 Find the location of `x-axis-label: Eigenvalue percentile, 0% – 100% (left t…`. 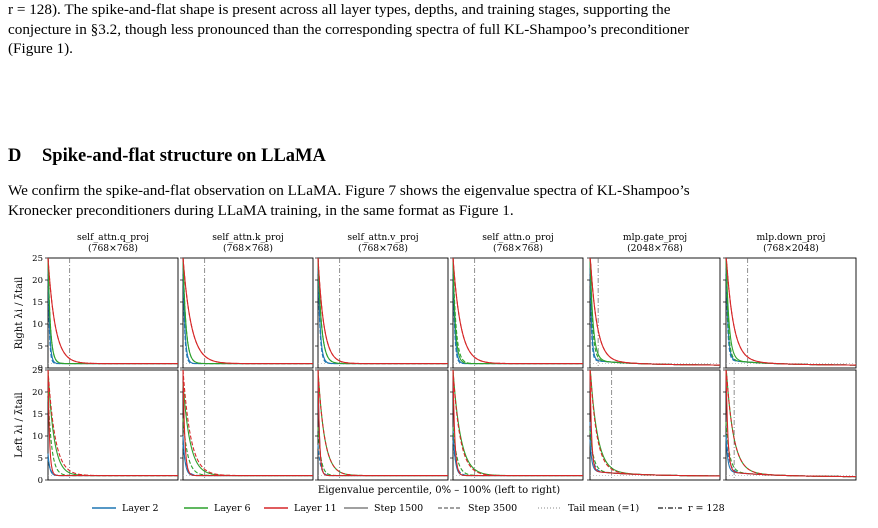

x-axis-label: Eigenvalue percentile, 0% – 100% (left t… is located at coordinates (439, 490).